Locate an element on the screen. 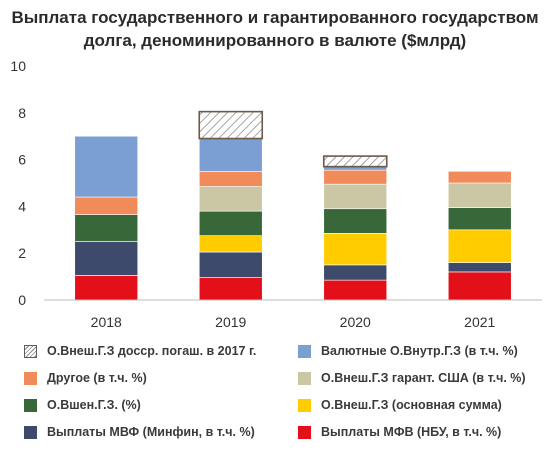 Image resolution: width=550 pixels, height=454 pixels. bar-segment-2021-s4 is located at coordinates (479, 195).